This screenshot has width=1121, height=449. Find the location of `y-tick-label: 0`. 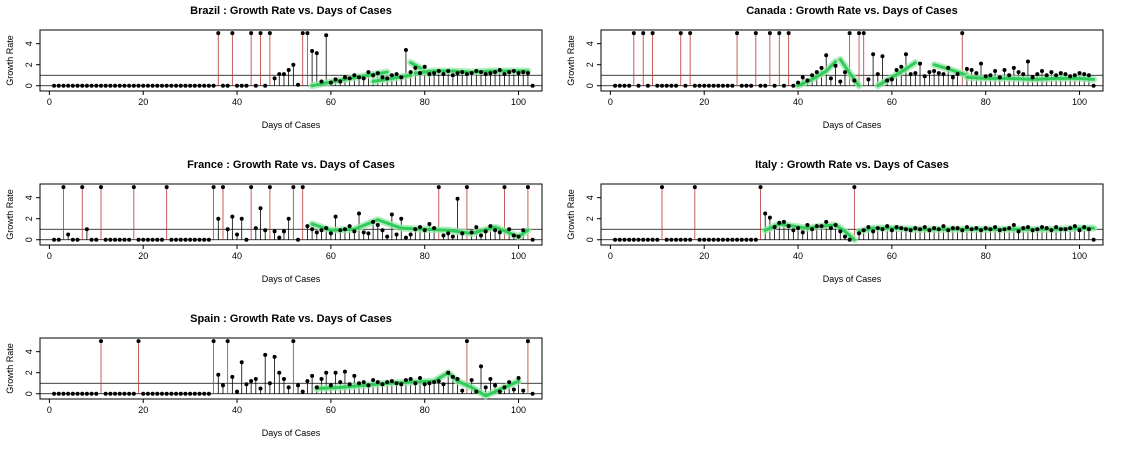

y-tick-label: 0 is located at coordinates (590, 239).